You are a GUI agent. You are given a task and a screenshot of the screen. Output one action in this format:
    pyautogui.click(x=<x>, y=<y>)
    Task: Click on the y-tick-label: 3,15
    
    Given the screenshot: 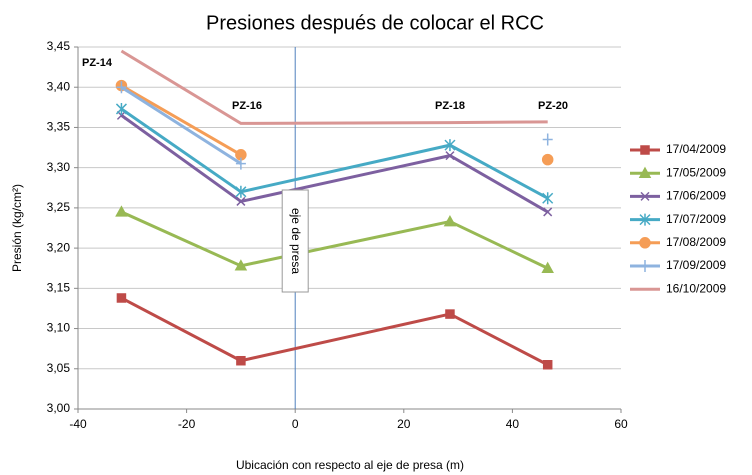 What is the action you would take?
    pyautogui.click(x=59, y=288)
    